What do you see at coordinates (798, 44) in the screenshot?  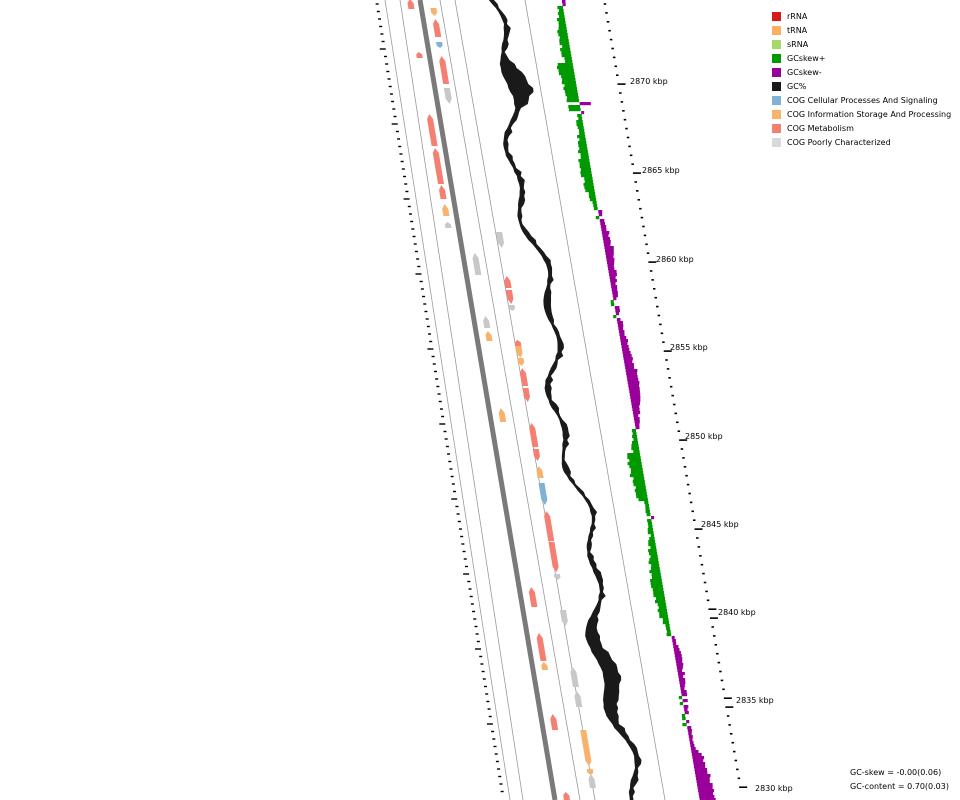 I see `legend-label: sRNA` at bounding box center [798, 44].